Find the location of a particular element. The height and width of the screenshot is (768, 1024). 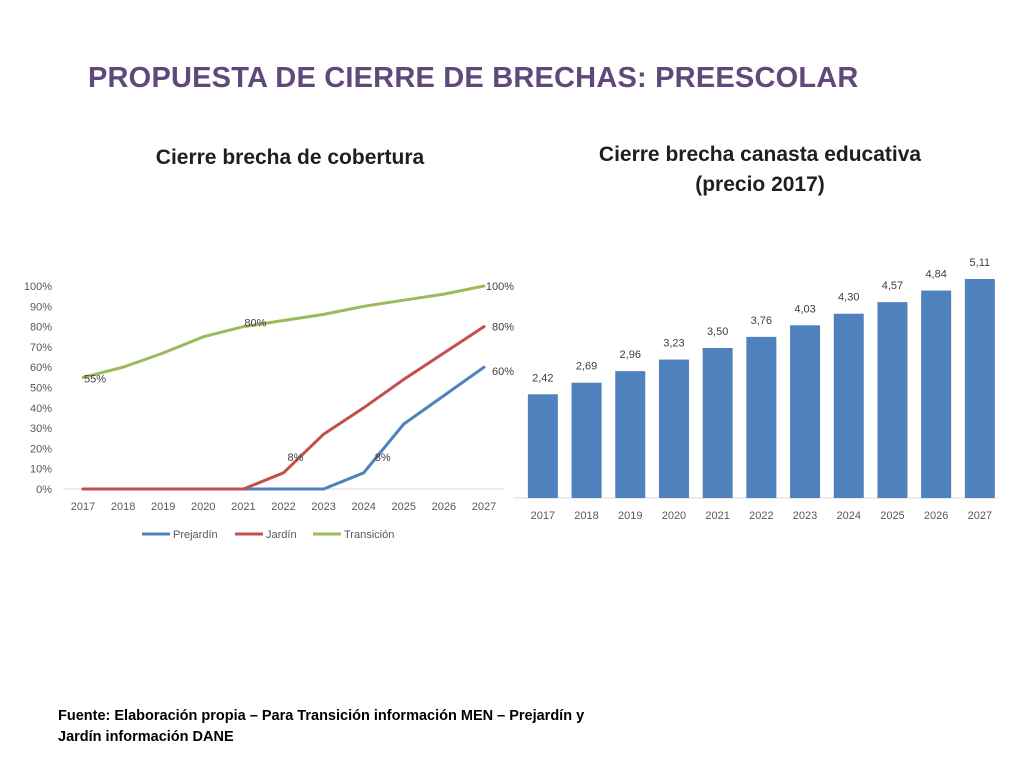

y-tick-label: 0% is located at coordinates (44, 490).